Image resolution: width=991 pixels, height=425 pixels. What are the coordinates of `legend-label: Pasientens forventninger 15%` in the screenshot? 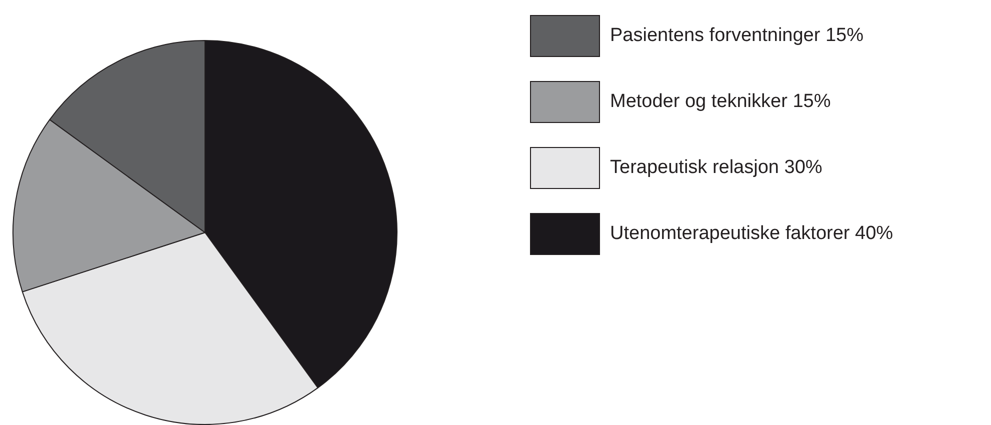 It's located at (737, 36).